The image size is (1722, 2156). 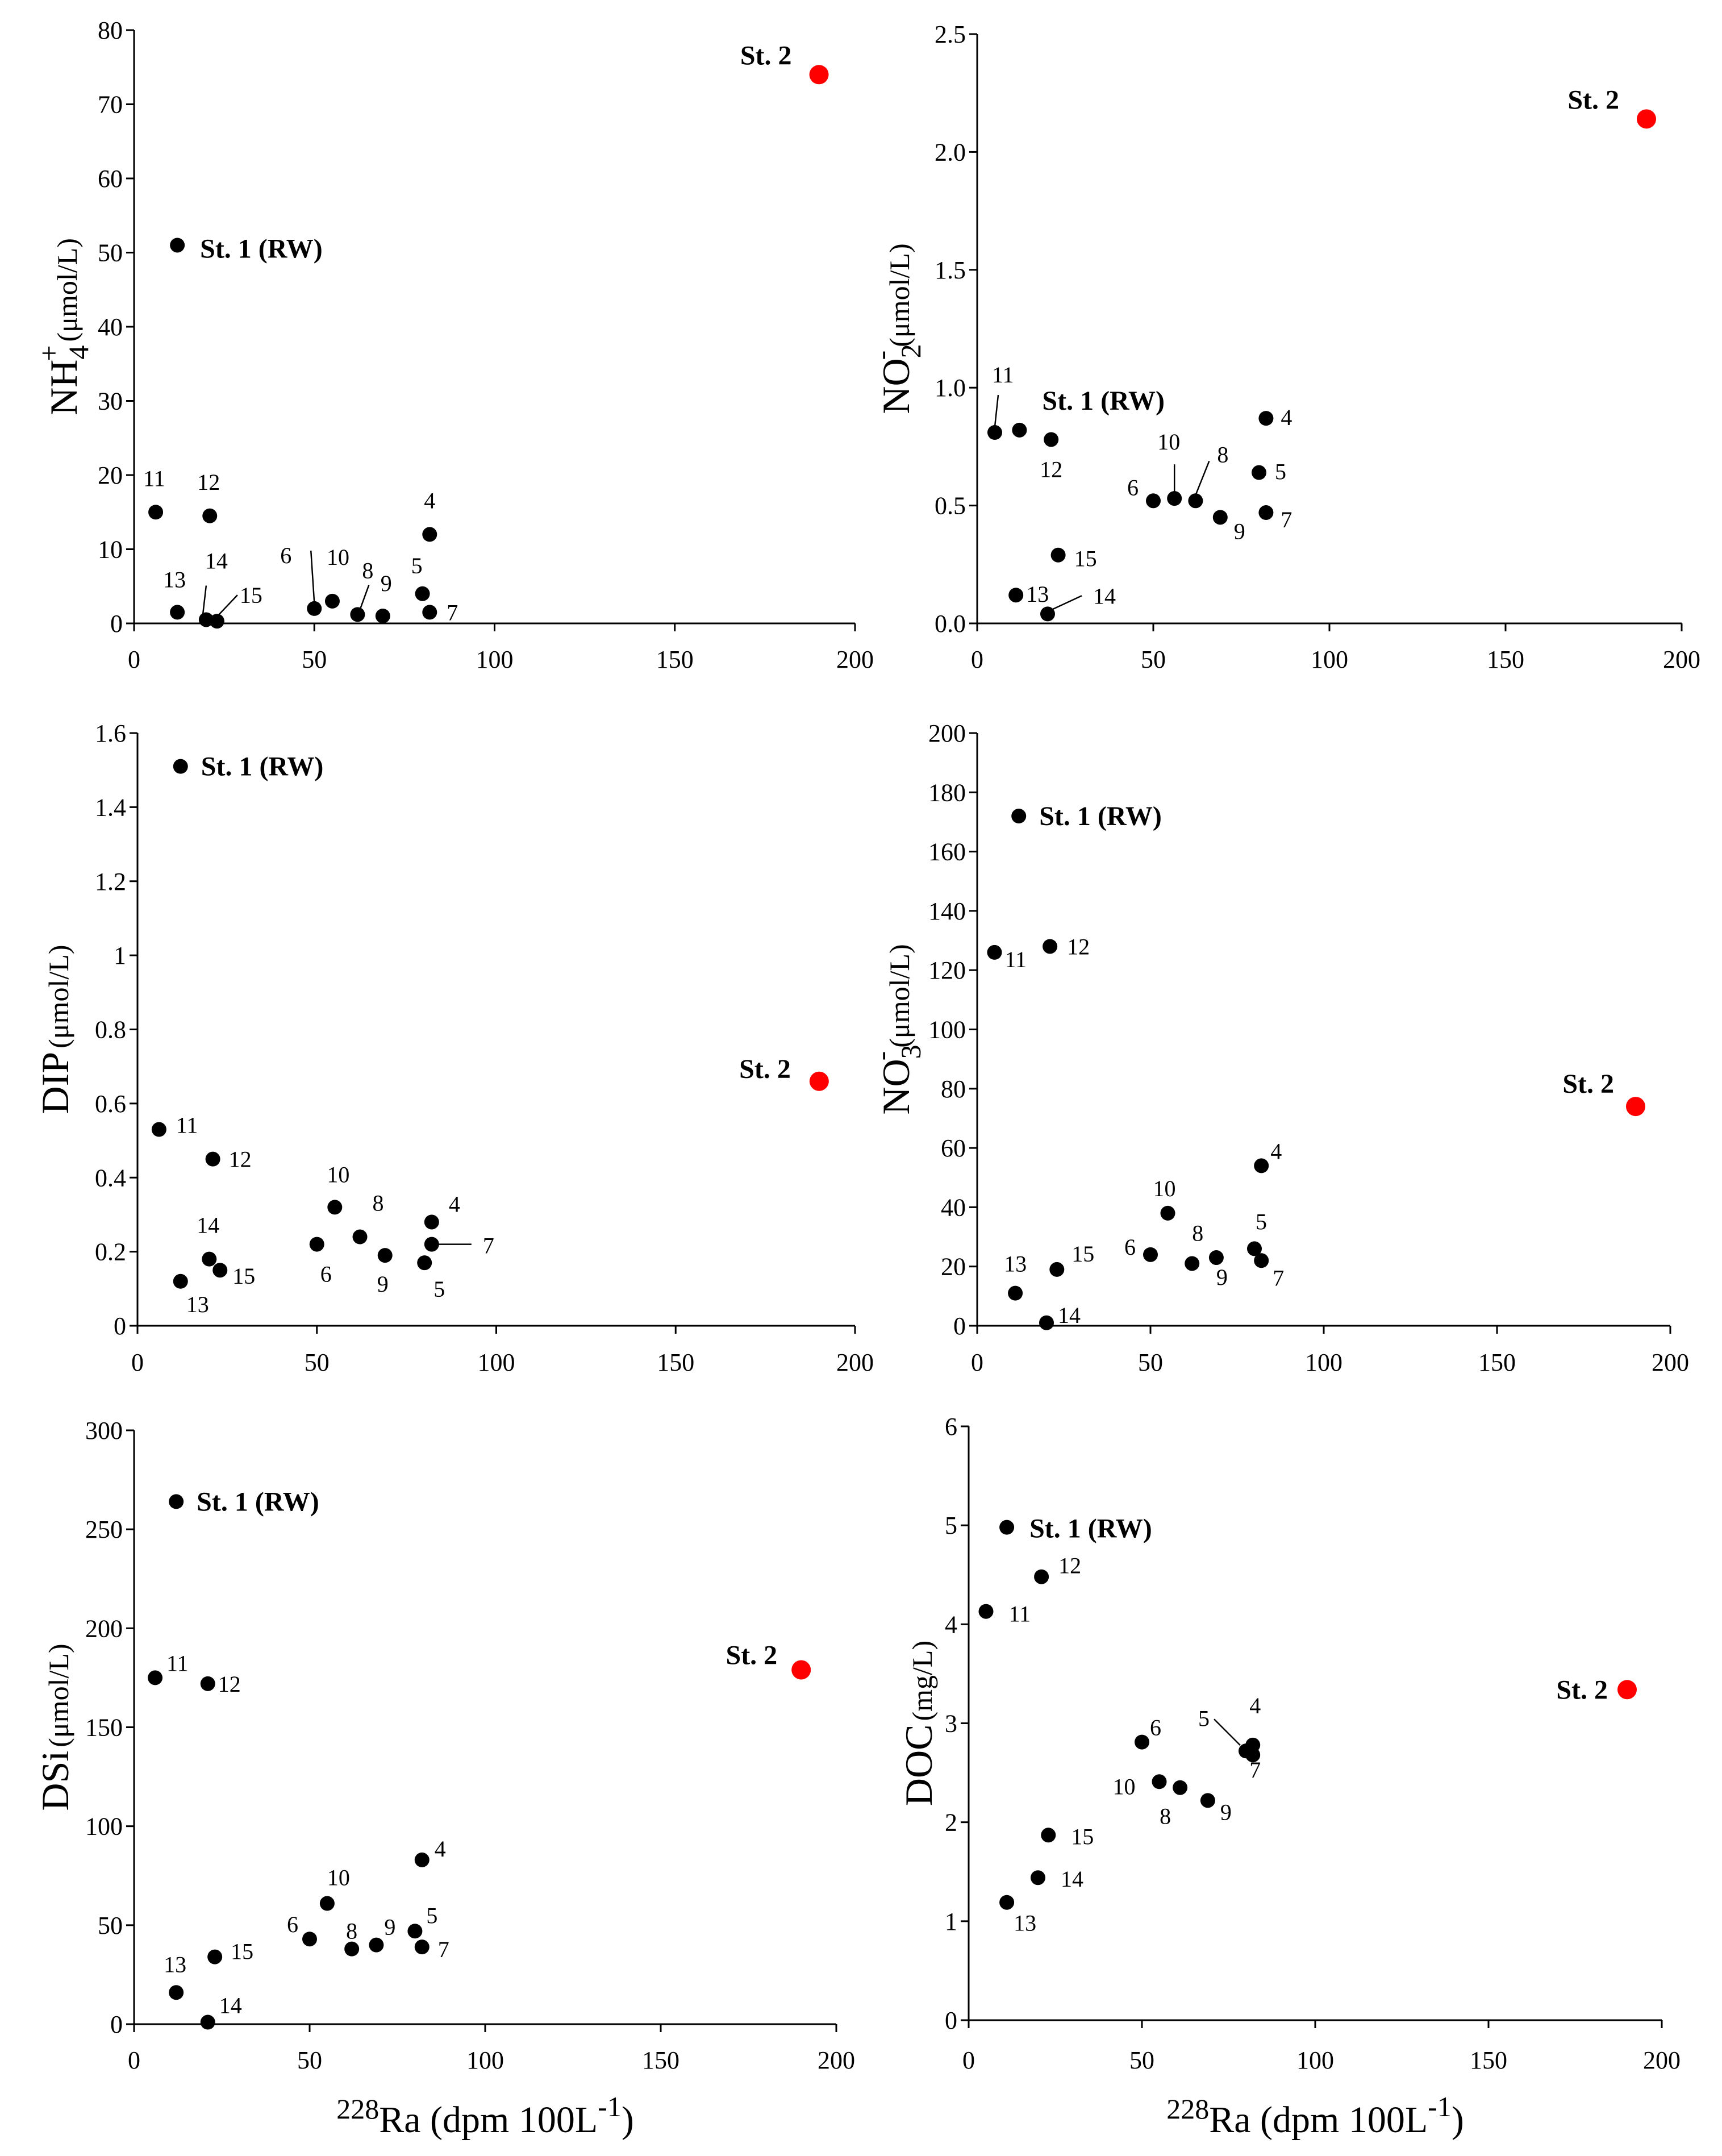 I want to click on y-tick-label: 2.5, so click(x=950, y=34).